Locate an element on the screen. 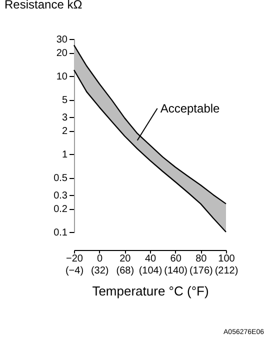 This screenshot has height=340, width=275. x-tick-label: −20 is located at coordinates (75, 259).